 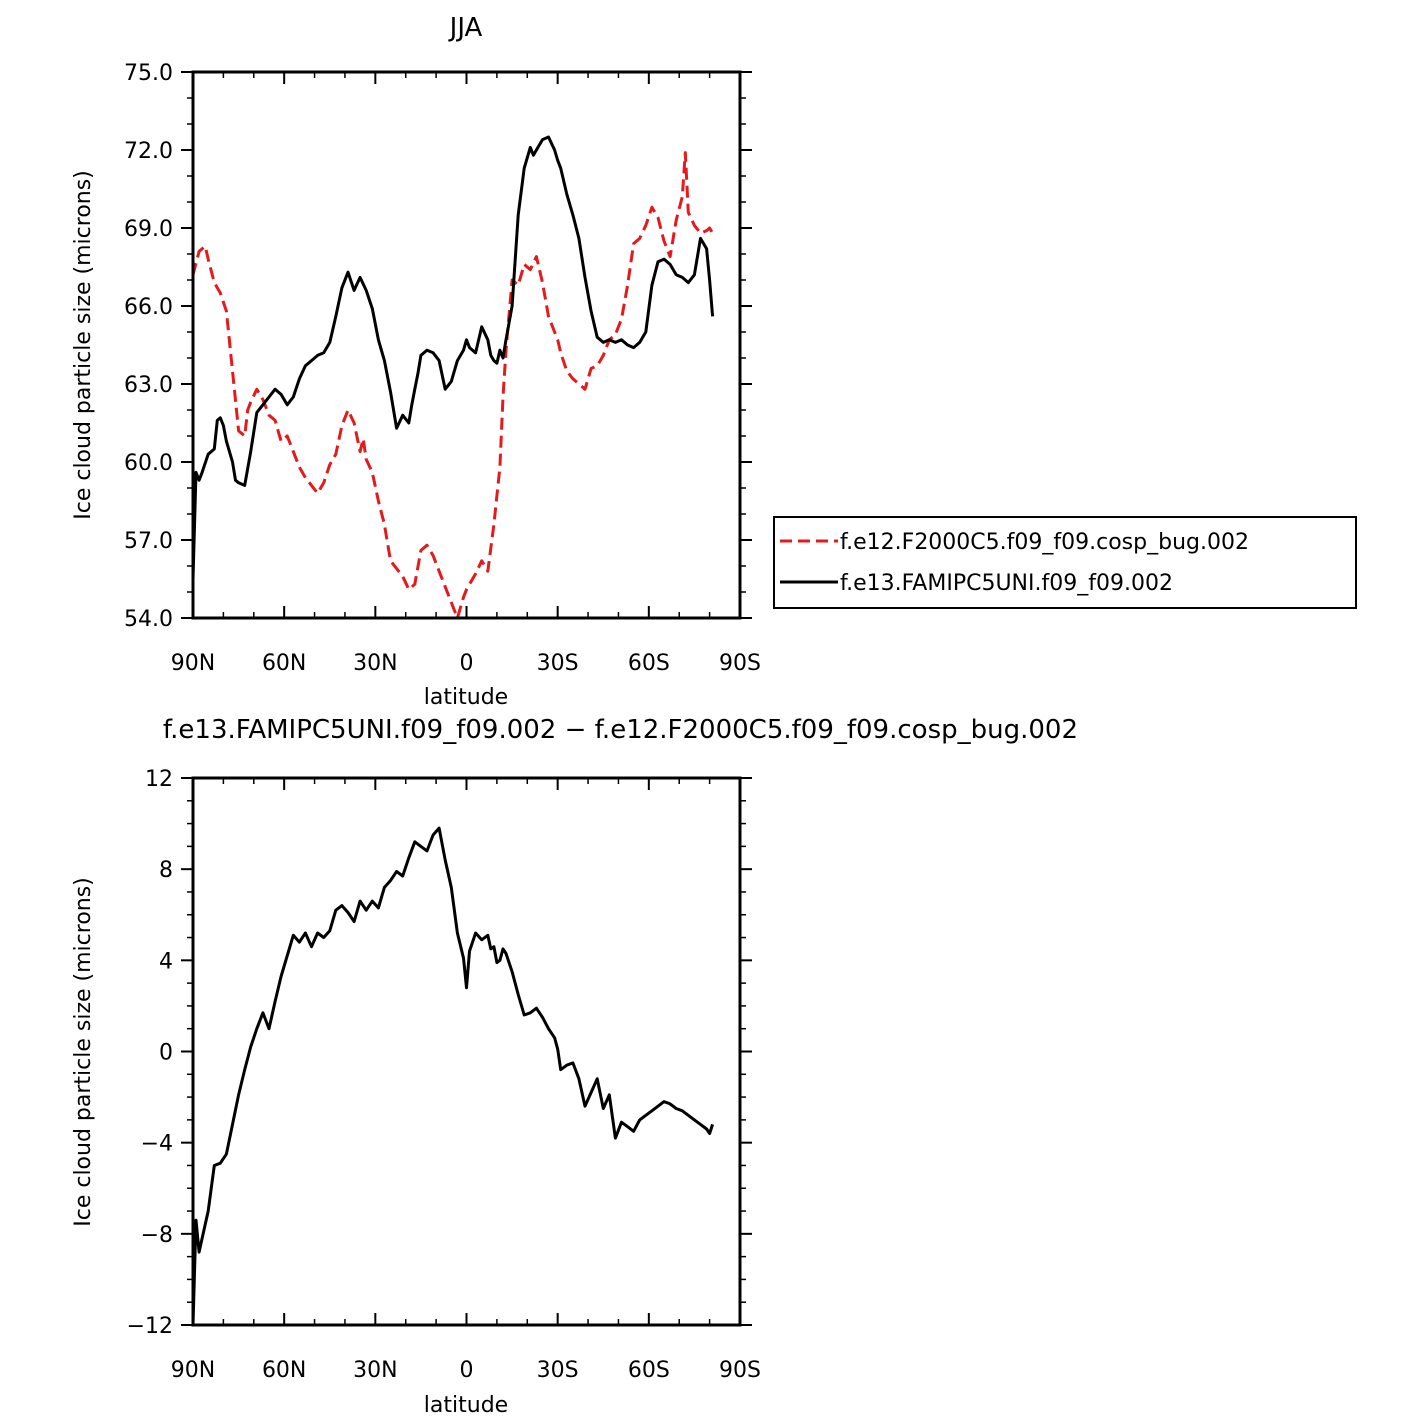 I want to click on top-series-line-dashed, so click(x=452, y=385).